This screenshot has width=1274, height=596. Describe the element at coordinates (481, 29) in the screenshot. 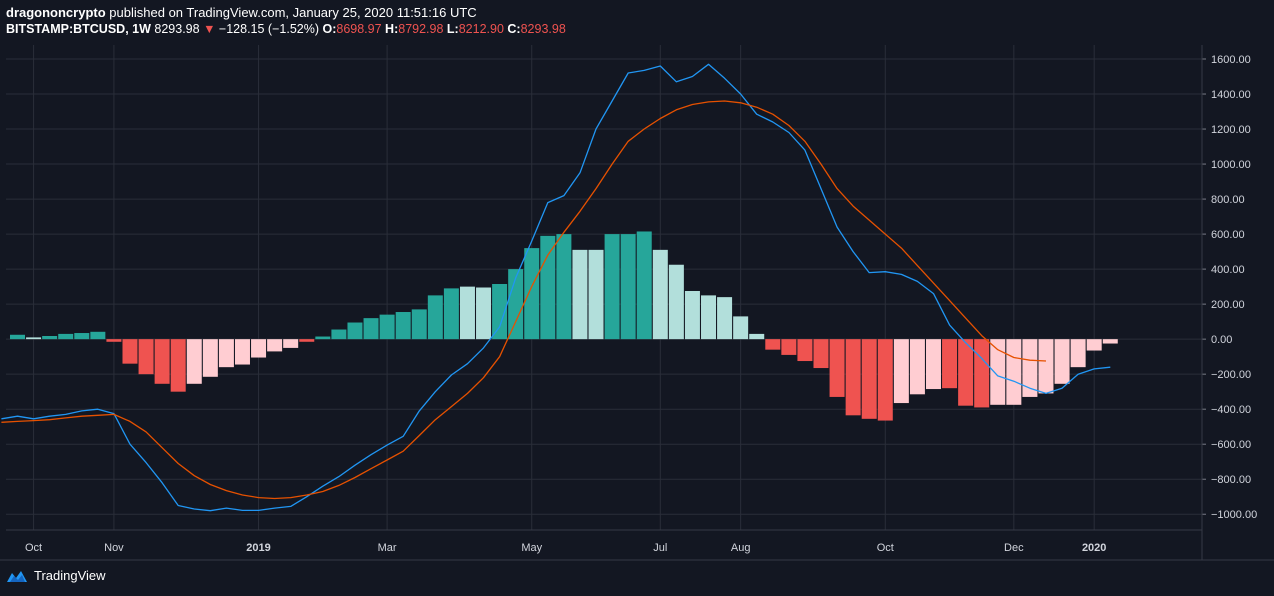

I see `low-value: 8212.90` at that location.